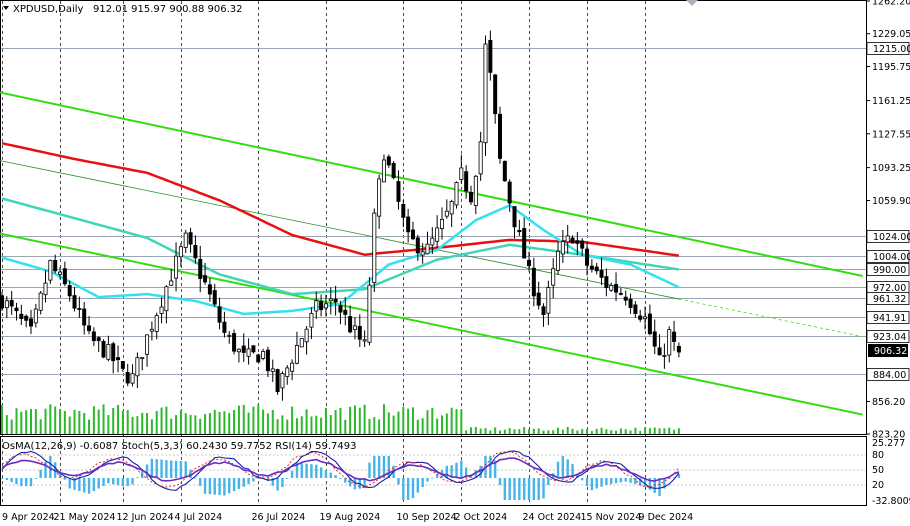 The width and height of the screenshot is (910, 526). I want to click on y-tick-label: 1059.90, so click(891, 201).